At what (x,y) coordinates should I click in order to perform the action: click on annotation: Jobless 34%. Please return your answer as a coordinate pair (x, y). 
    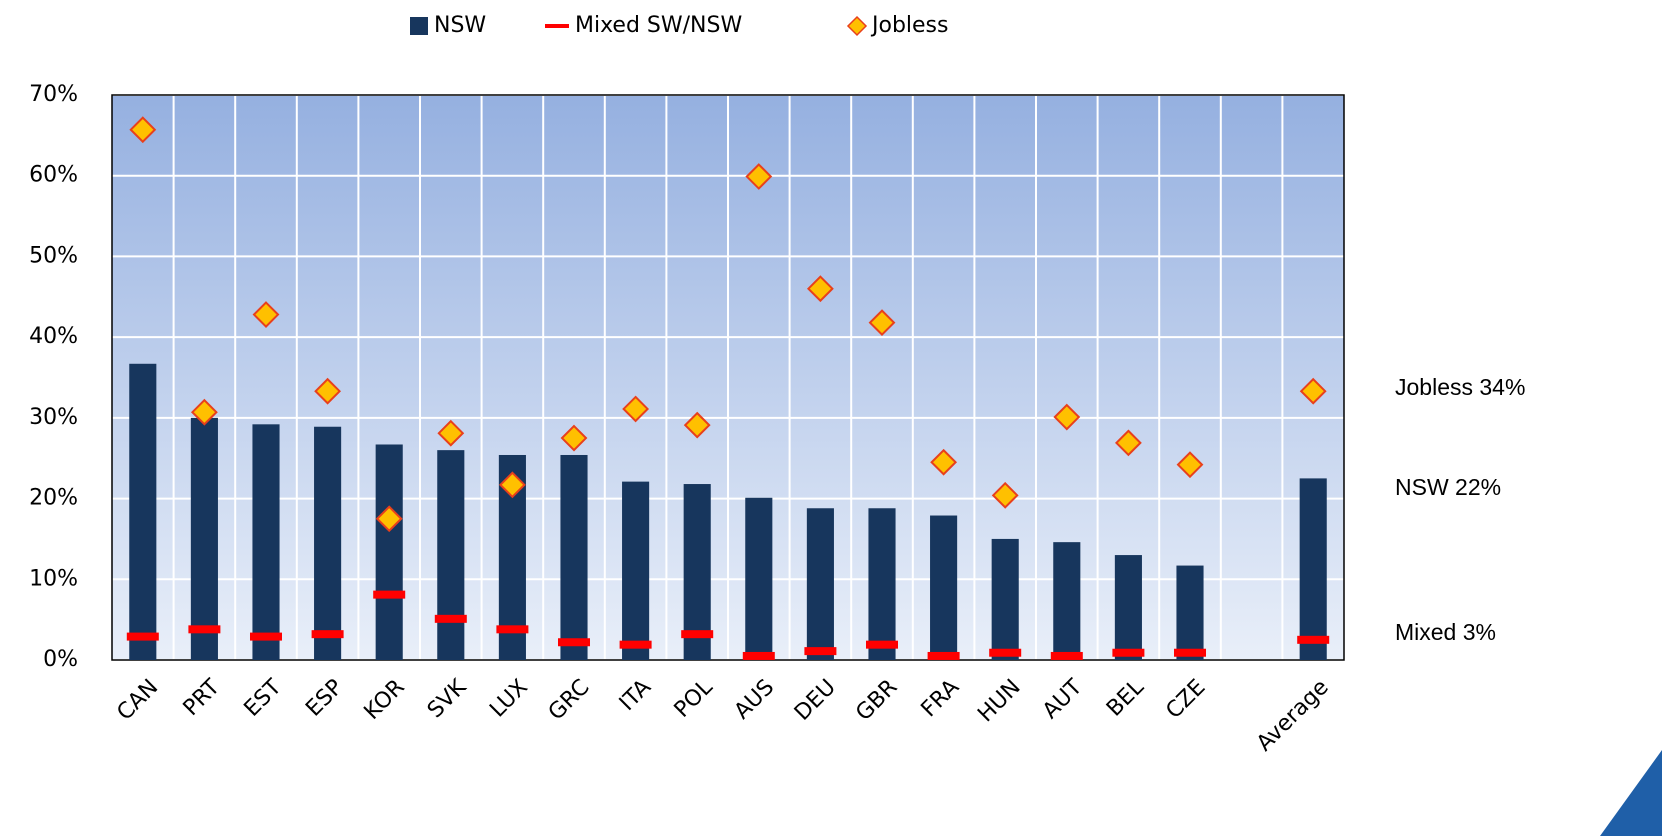
    Looking at the image, I should click on (1460, 387).